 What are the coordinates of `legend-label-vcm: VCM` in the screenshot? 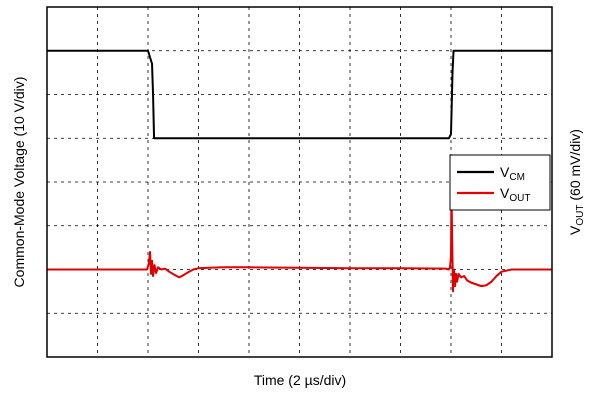 It's located at (512, 173).